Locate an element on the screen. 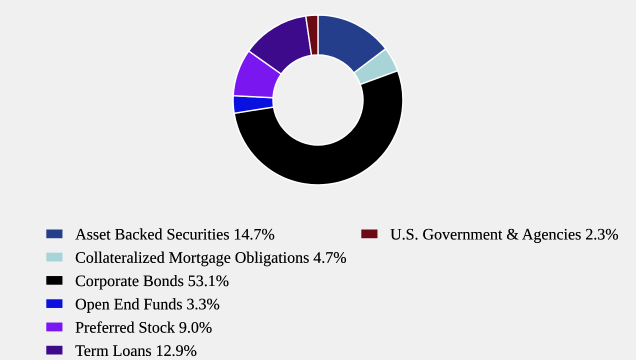  legend-label: Corporate Bonds 53.1% is located at coordinates (152, 282).